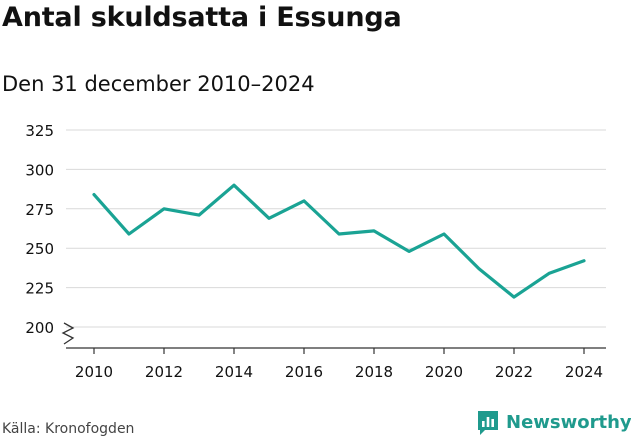 The width and height of the screenshot is (631, 439). I want to click on data-point-2010, so click(94, 194).